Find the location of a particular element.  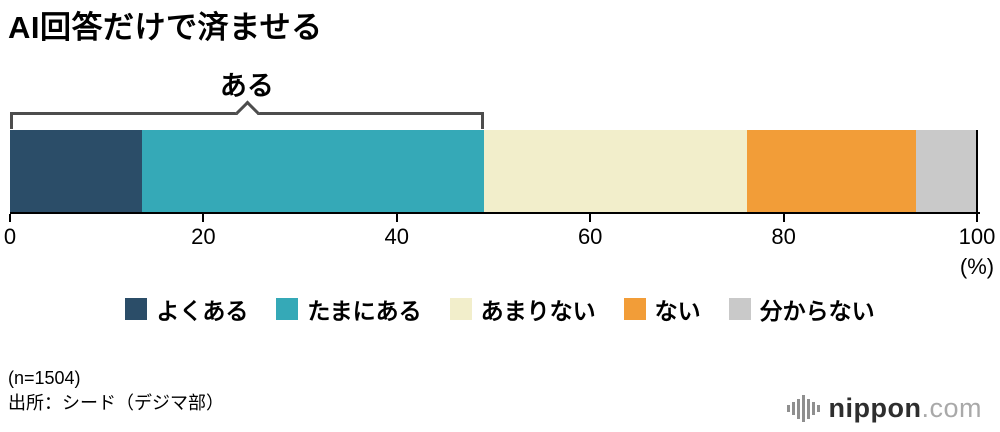

legend-label: よくある is located at coordinates (202, 311).